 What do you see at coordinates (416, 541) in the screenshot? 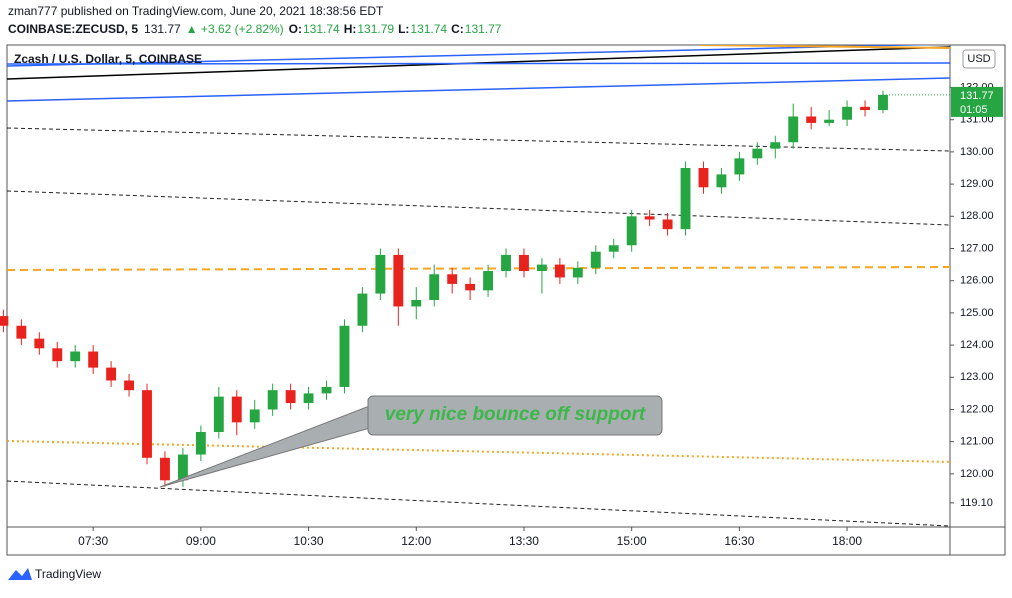
I see `x-tick-label: 12:00` at bounding box center [416, 541].